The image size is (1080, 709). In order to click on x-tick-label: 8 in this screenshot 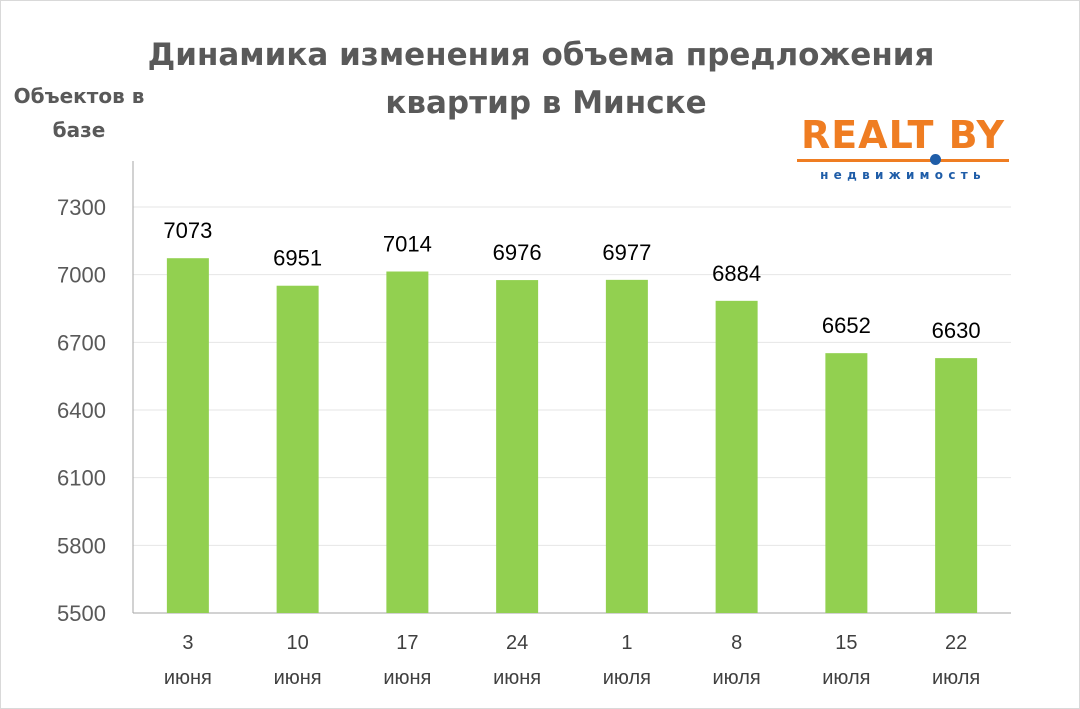, I will do `click(736, 643)`.